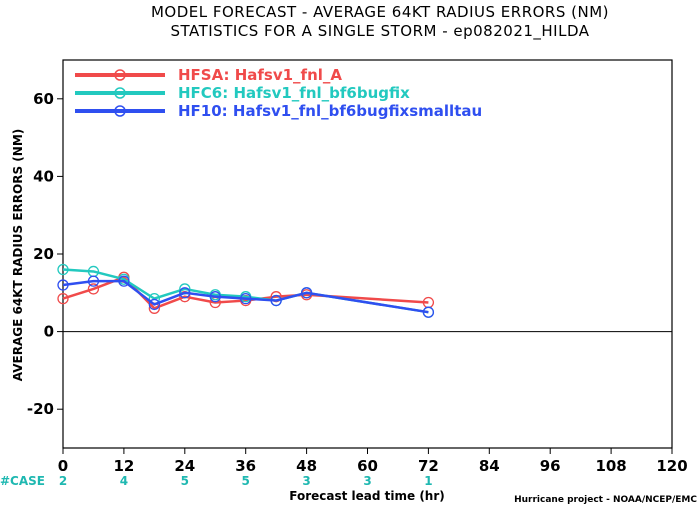 This screenshot has width=700, height=506. I want to click on series-hf10, so click(246, 296).